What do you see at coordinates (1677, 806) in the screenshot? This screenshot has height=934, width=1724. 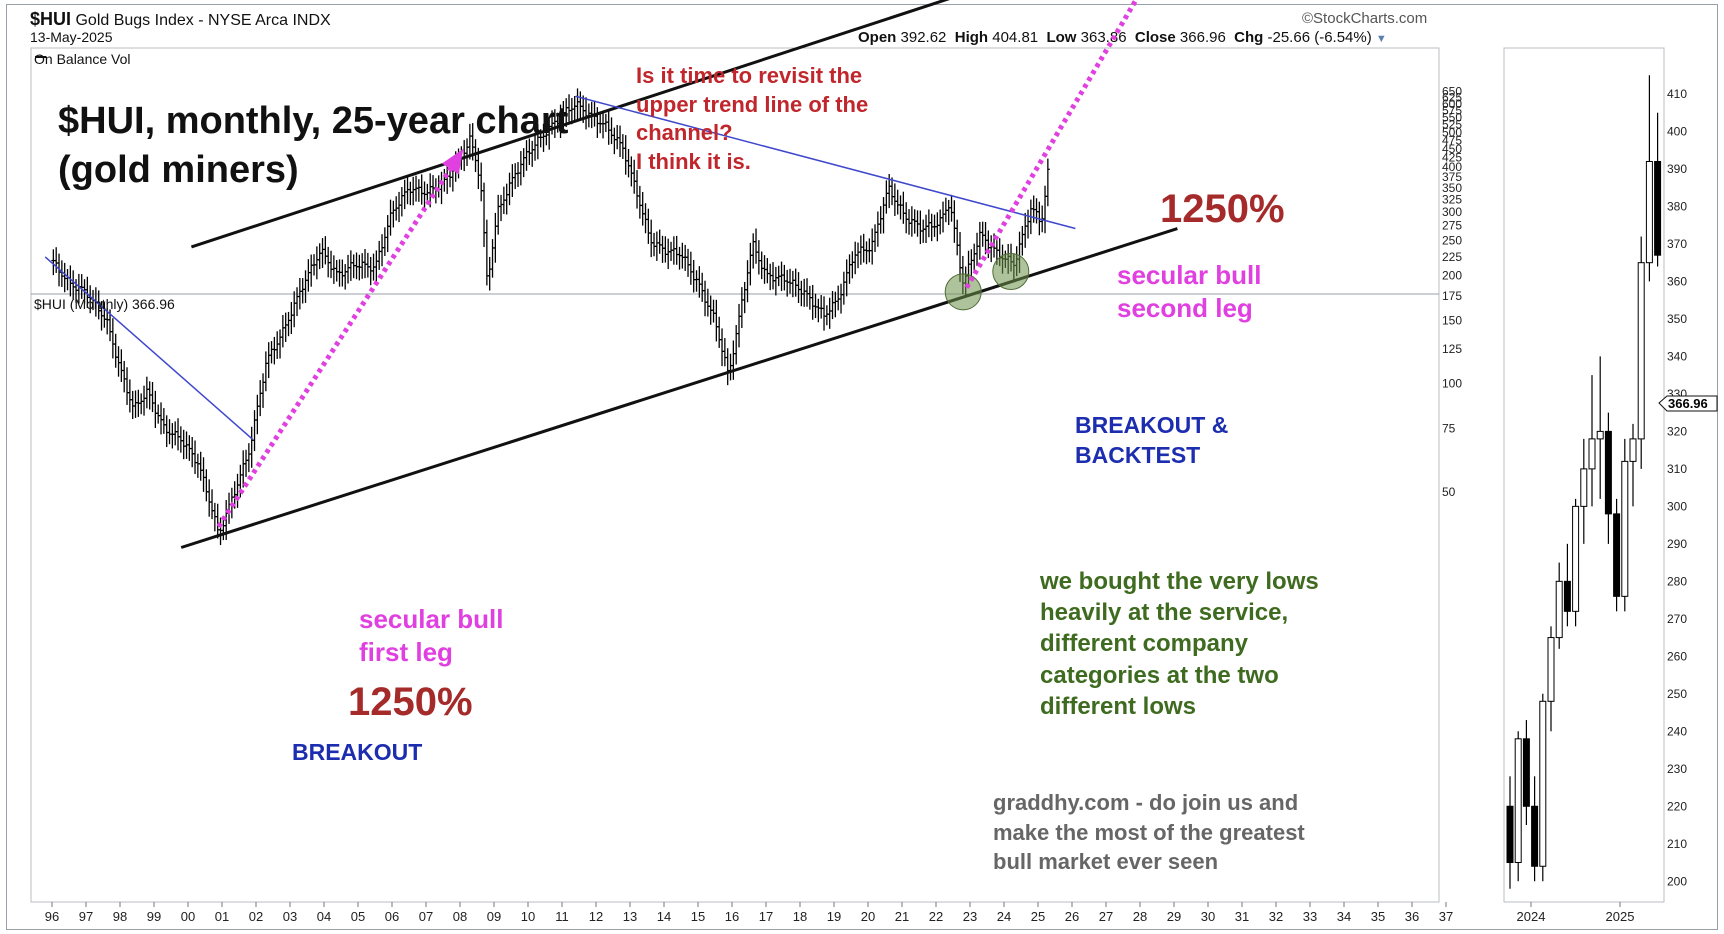 I see `zoom-ytick-label: 220` at bounding box center [1677, 806].